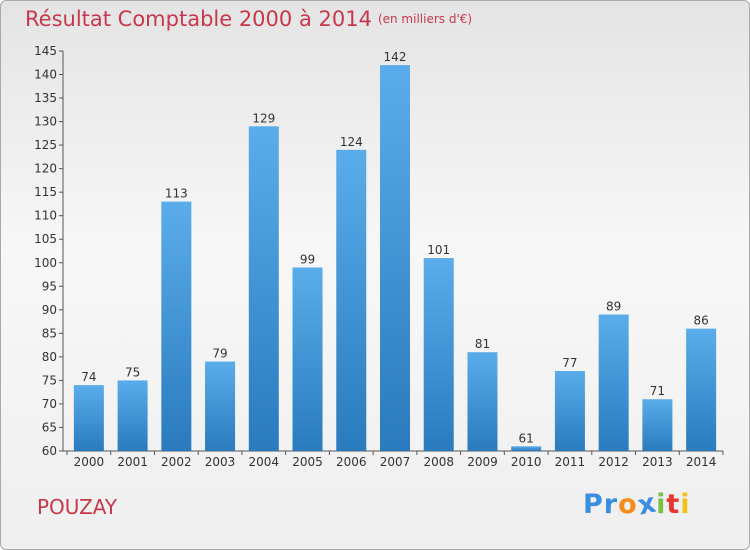  What do you see at coordinates (132, 462) in the screenshot?
I see `x-tick-label: 2001` at bounding box center [132, 462].